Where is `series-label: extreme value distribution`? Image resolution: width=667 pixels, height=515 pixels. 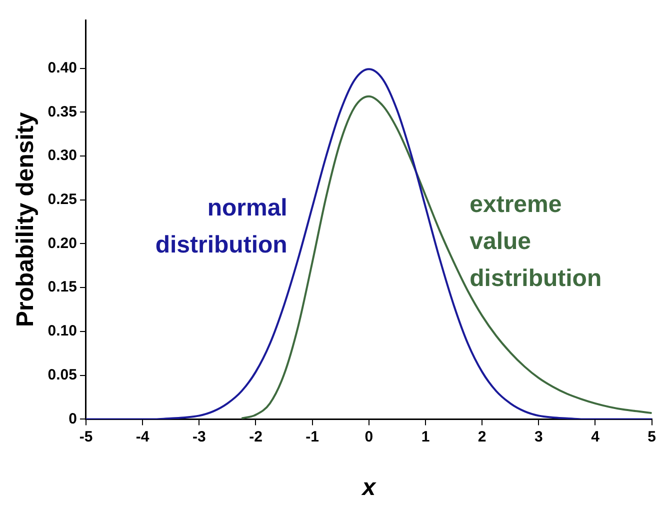 series-label: extreme value distribution is located at coordinates (536, 241).